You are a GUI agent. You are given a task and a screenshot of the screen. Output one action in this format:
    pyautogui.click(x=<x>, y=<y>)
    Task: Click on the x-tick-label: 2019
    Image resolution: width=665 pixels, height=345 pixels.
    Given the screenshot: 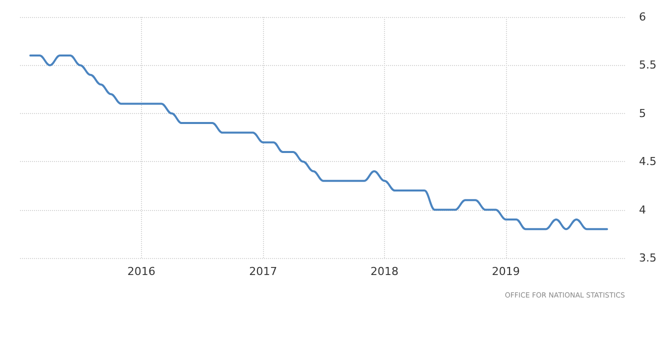 What is the action you would take?
    pyautogui.click(x=506, y=271)
    